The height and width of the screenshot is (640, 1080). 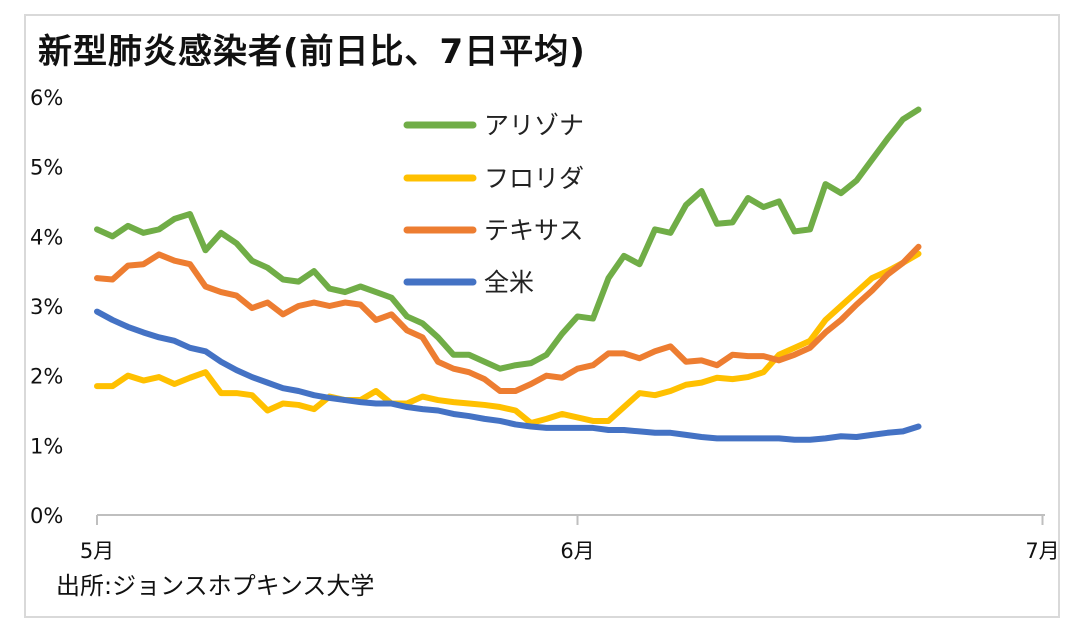 What do you see at coordinates (46, 168) in the screenshot?
I see `y-tick-label: 5%` at bounding box center [46, 168].